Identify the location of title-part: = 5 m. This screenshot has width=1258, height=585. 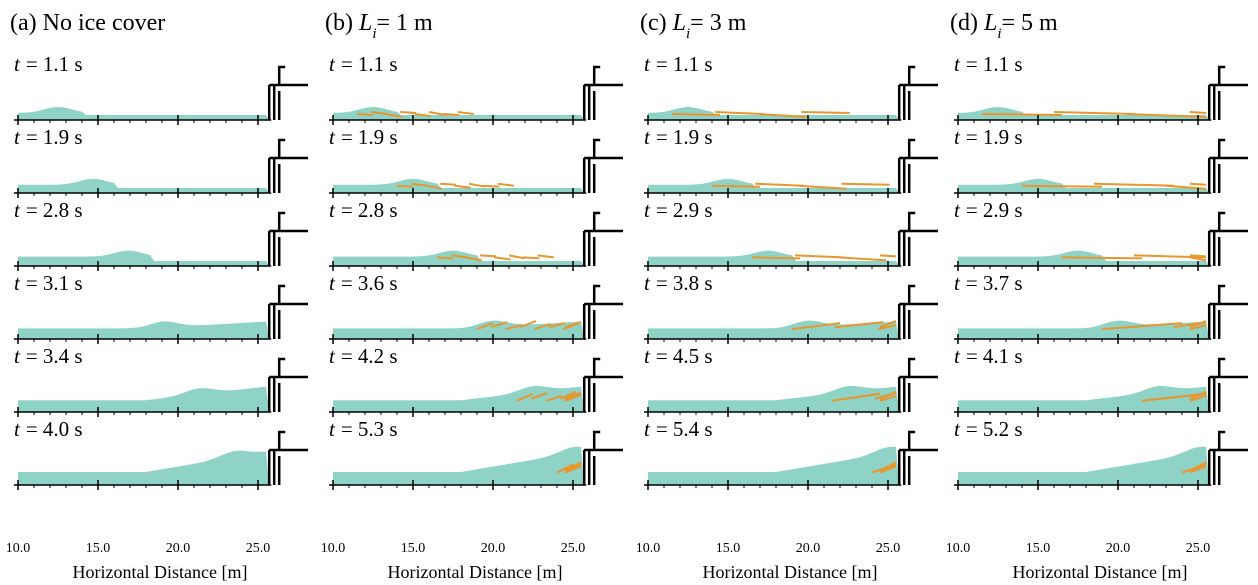
(1030, 23).